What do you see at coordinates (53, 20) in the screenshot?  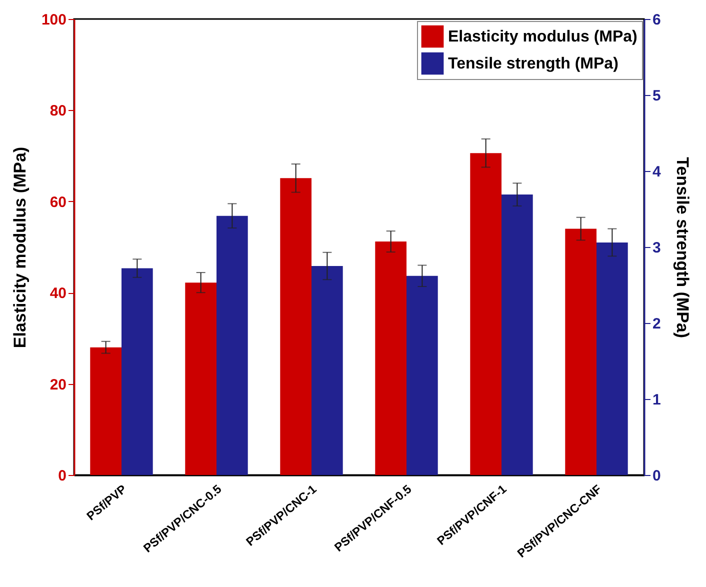 I see `y-tick-label: 100` at bounding box center [53, 20].